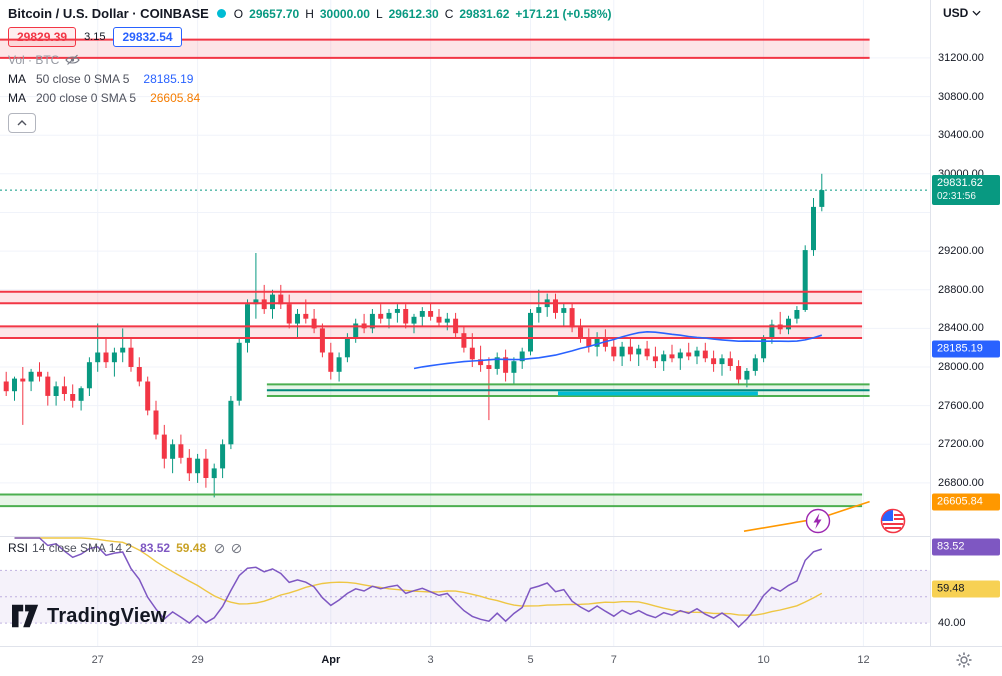  What do you see at coordinates (82, 548) in the screenshot?
I see `rsi-indicator-params: 14 close SMA 14 2` at bounding box center [82, 548].